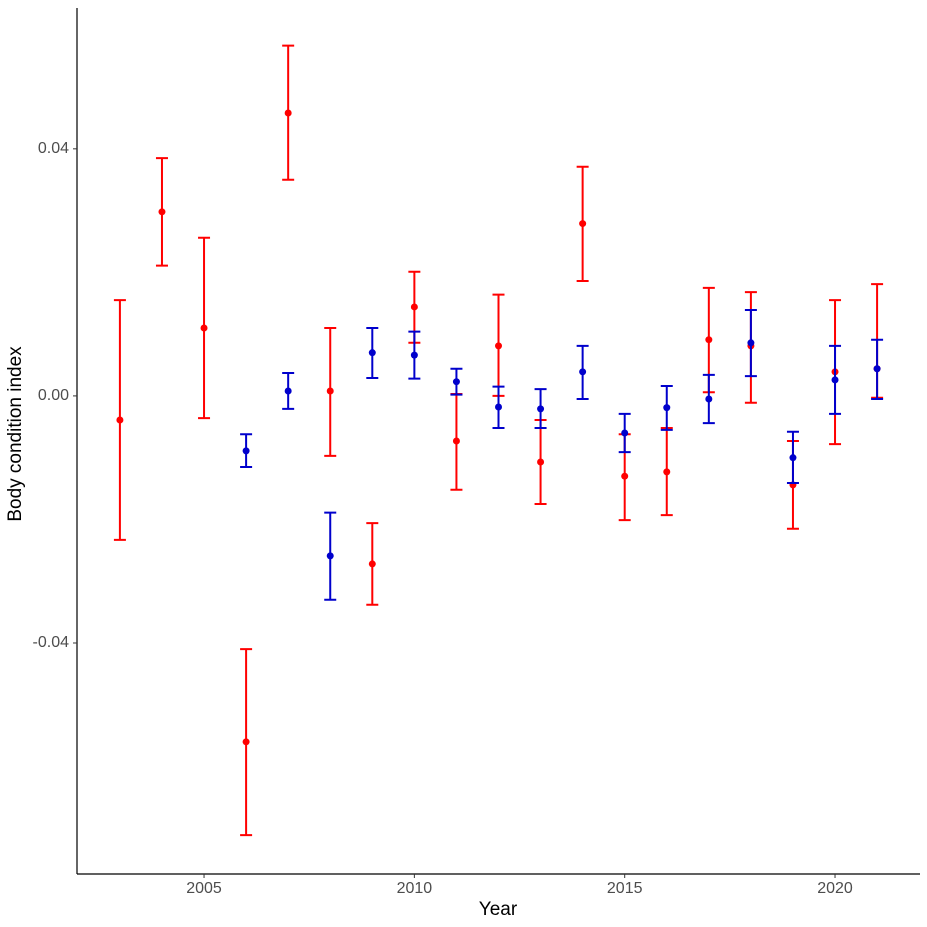 The width and height of the screenshot is (927, 927). I want to click on x-tick-label: 2005, so click(204, 888).